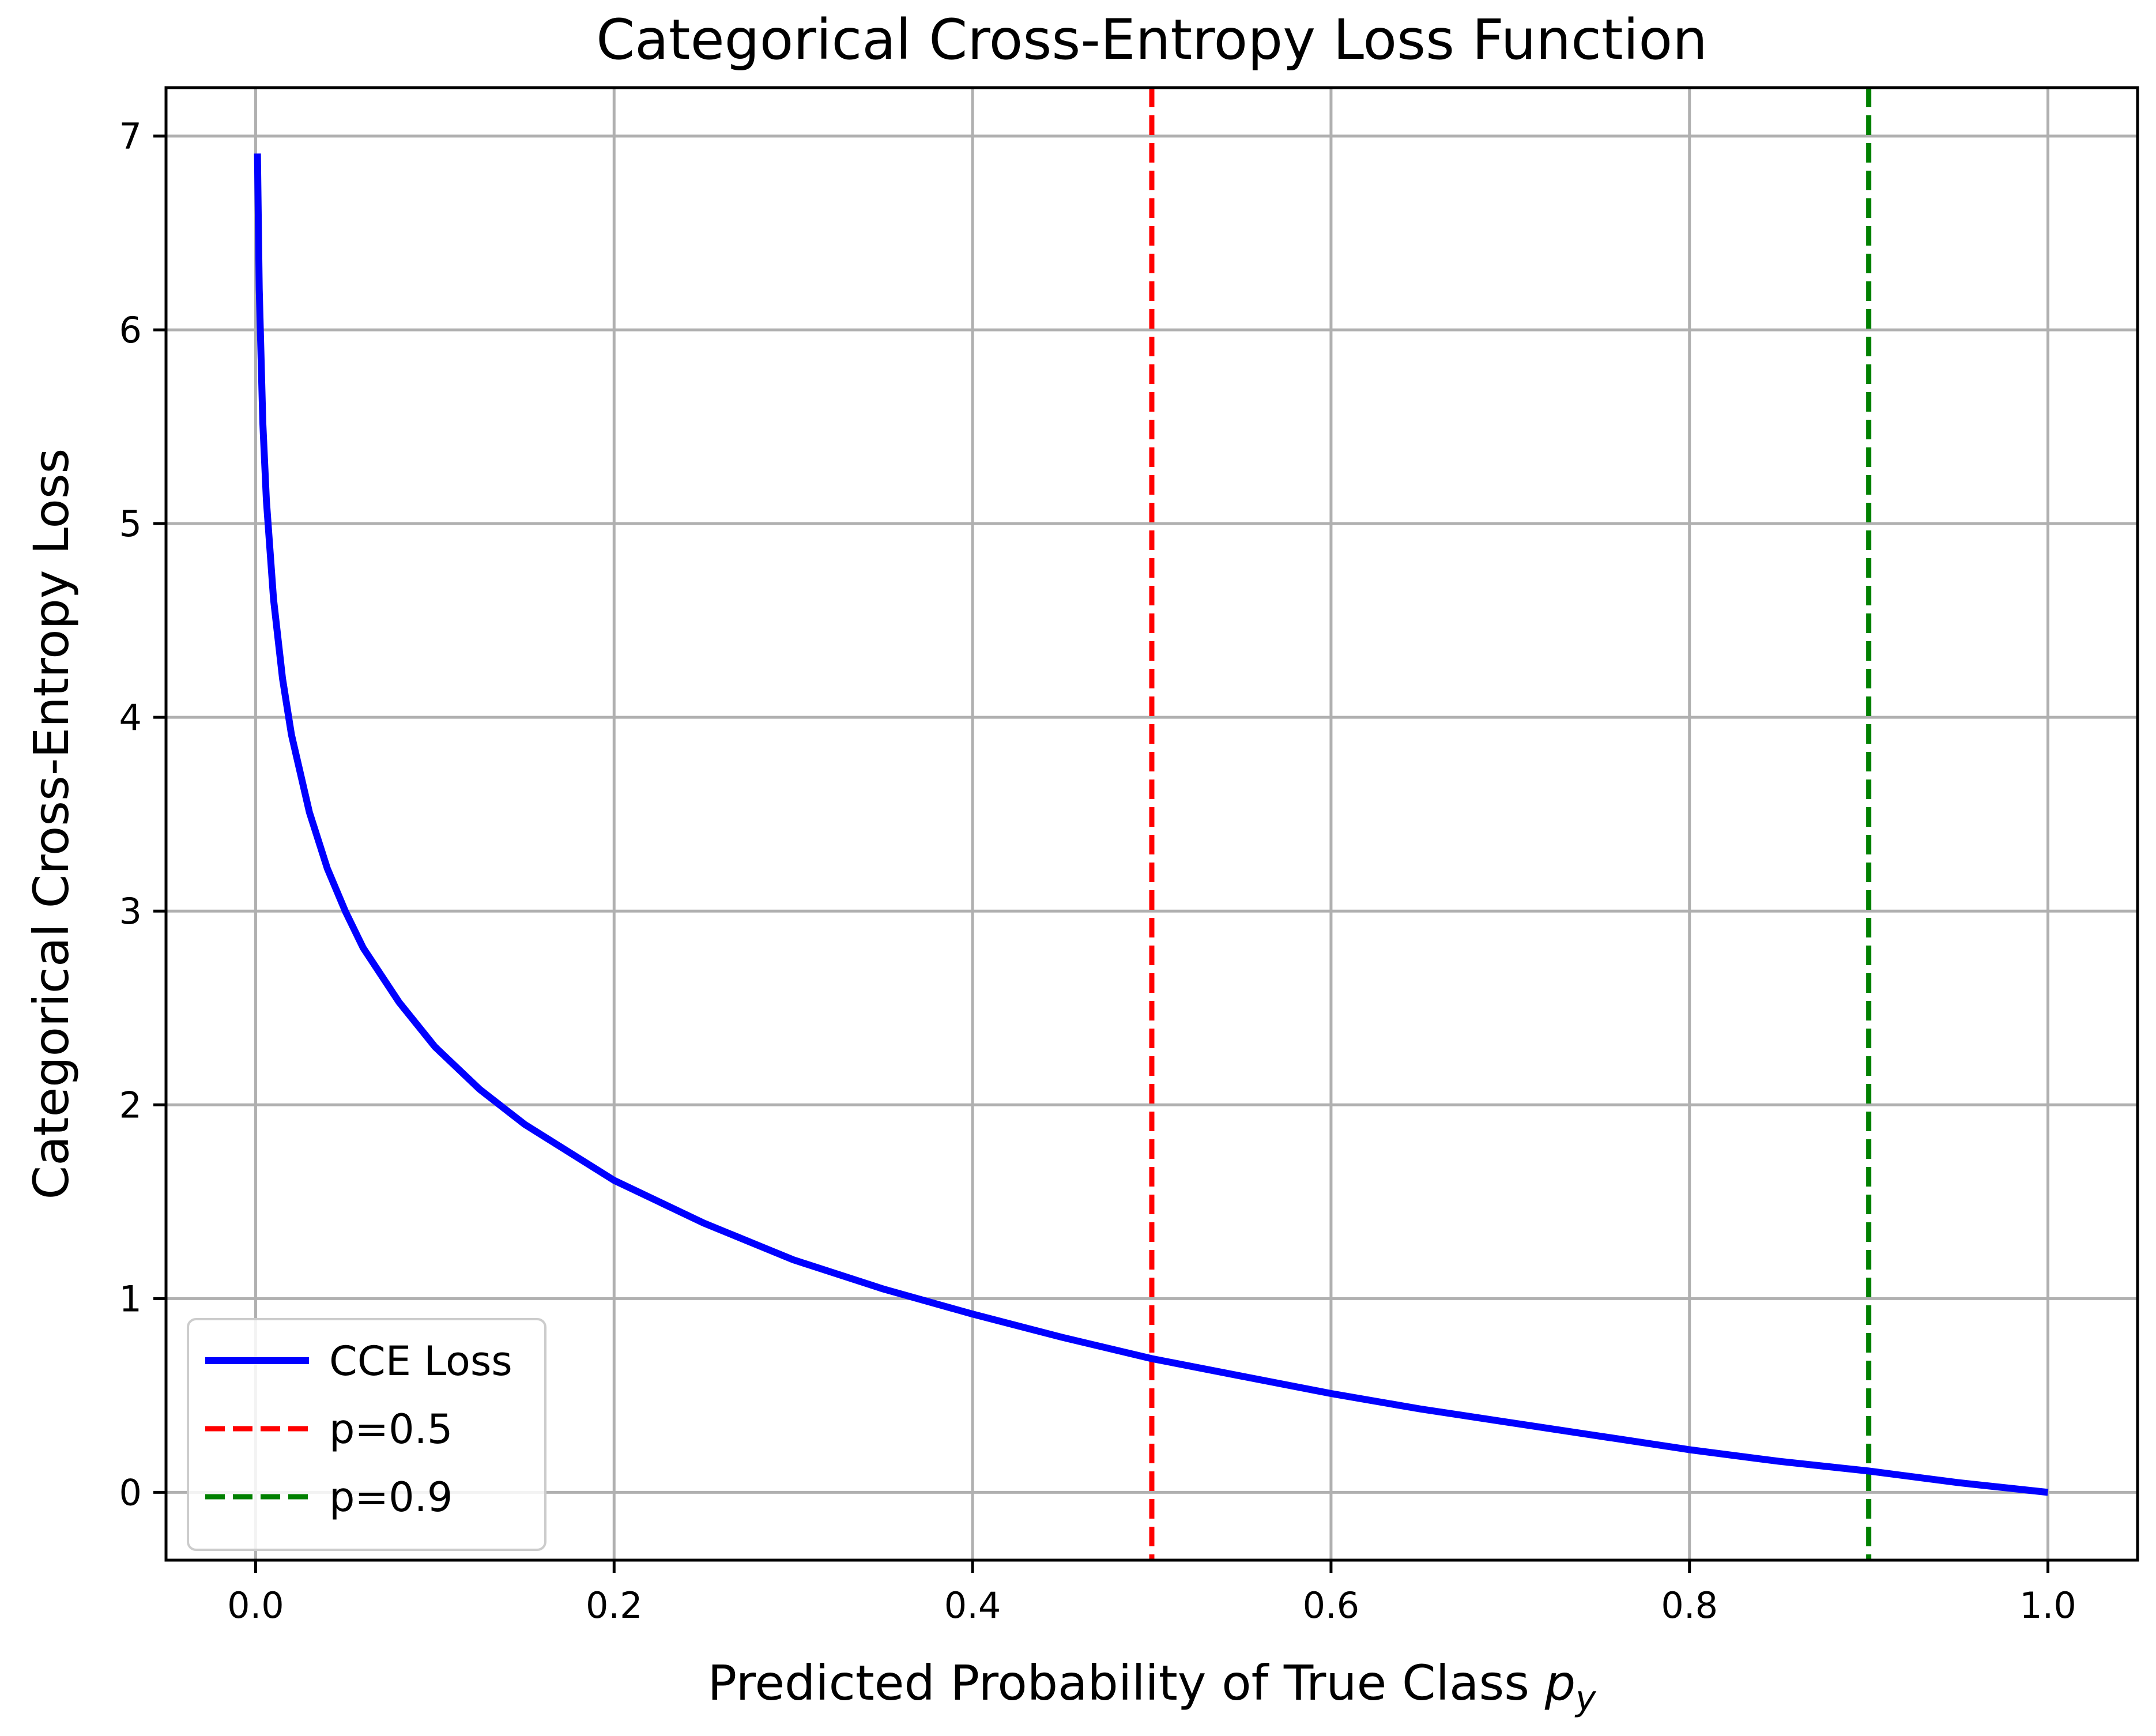 Image resolution: width=2156 pixels, height=1736 pixels. Describe the element at coordinates (1559, 1683) in the screenshot. I see `x-axis-symbol: p` at that location.